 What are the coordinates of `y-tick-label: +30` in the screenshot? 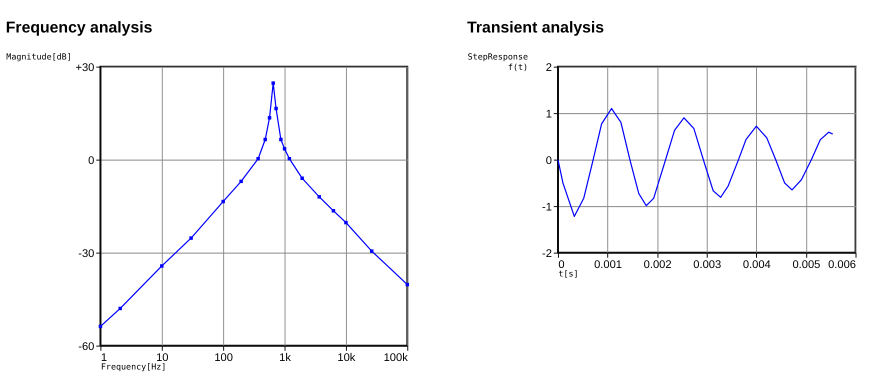 It's located at (84, 68).